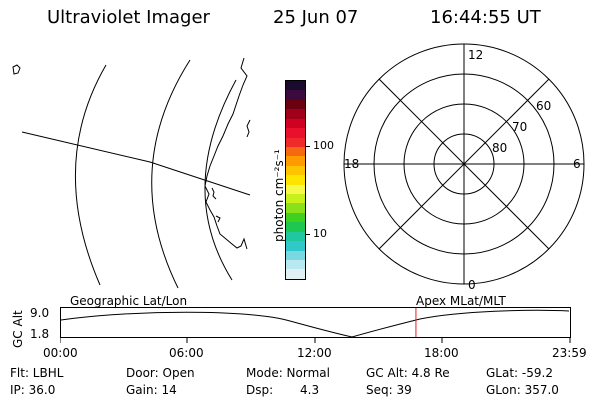 This screenshot has height=400, width=600. Describe the element at coordinates (186, 353) in the screenshot. I see `timeline-x-tick: 06:00` at that location.